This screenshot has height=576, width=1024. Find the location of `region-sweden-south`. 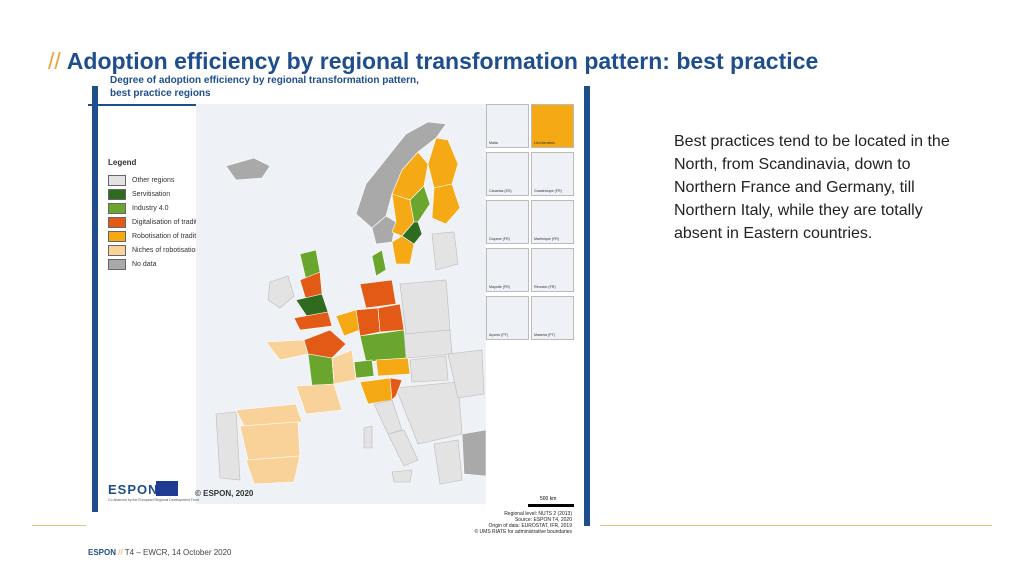

region-sweden-south is located at coordinates (403, 250).